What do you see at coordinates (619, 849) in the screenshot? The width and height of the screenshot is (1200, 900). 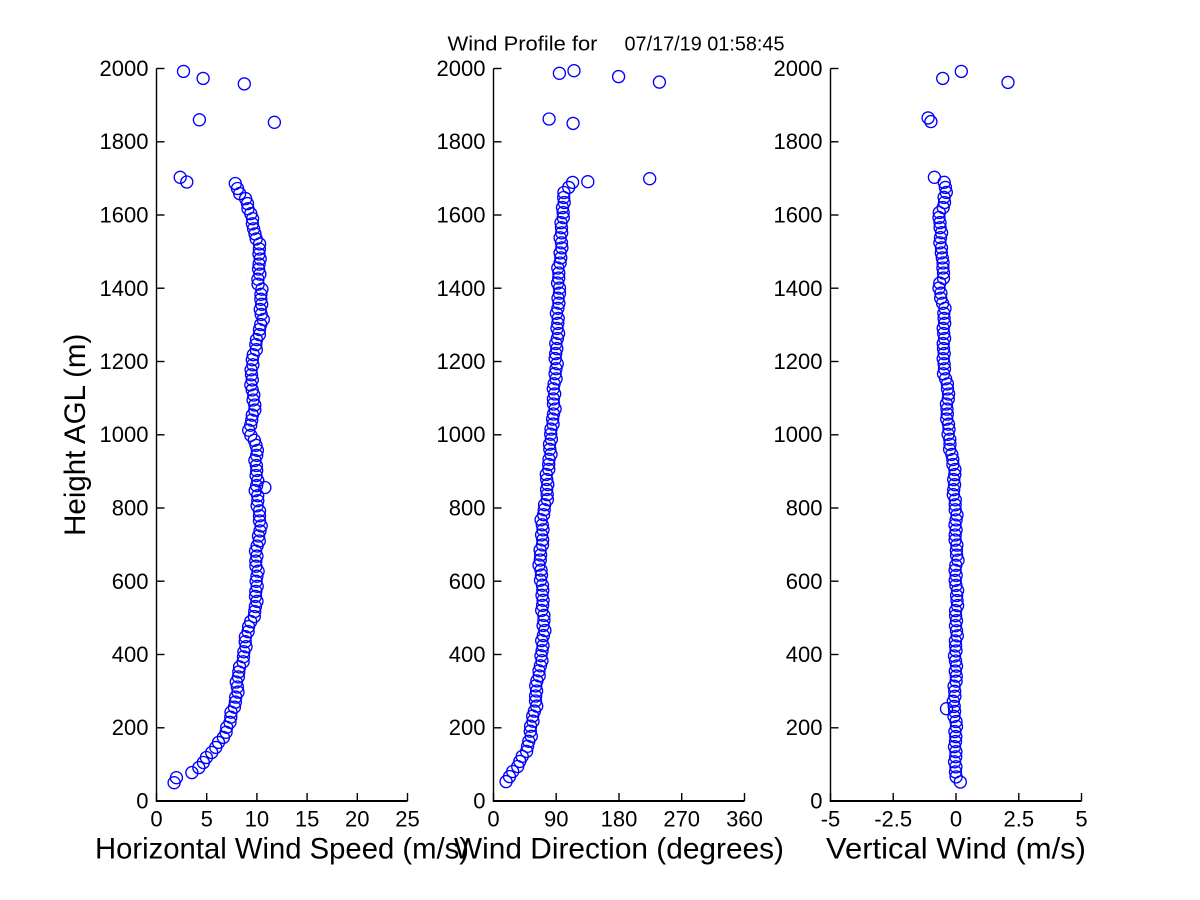 I see `svg-text: Wind Direction (degrees)` at bounding box center [619, 849].